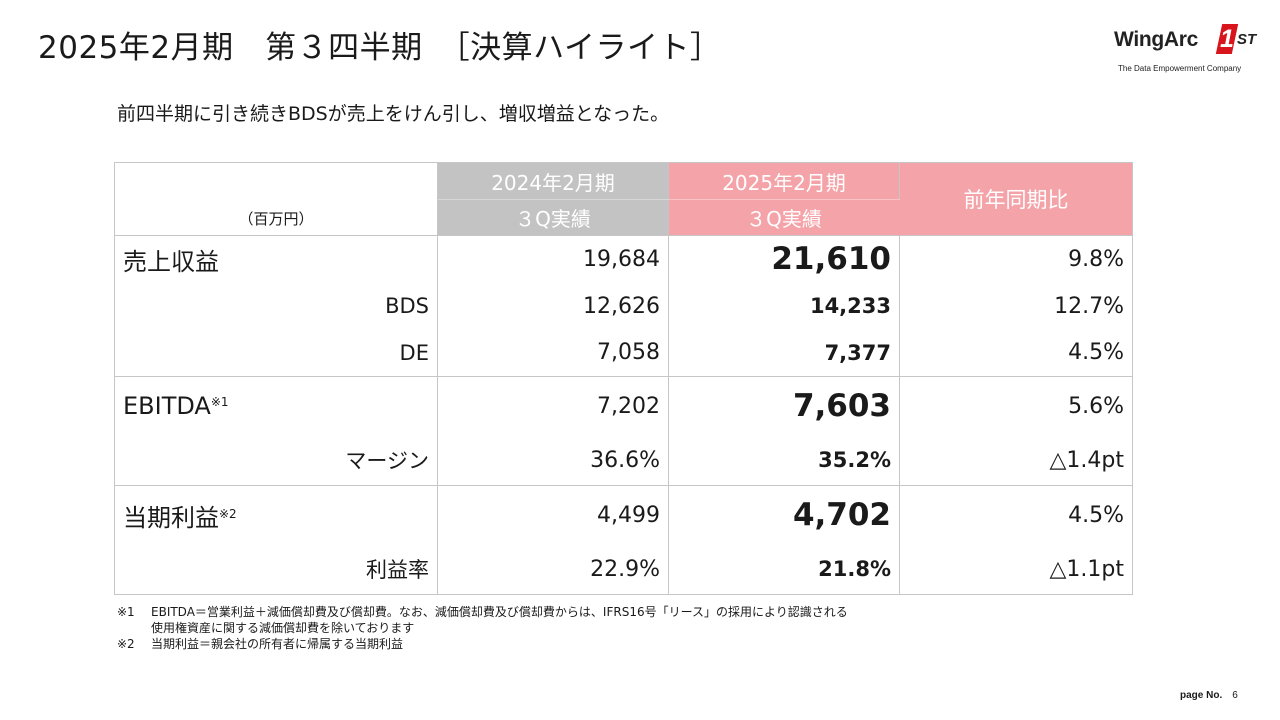 Image resolution: width=1280 pixels, height=720 pixels. What do you see at coordinates (553, 406) in the screenshot?
I see `cell-prev: 7,202` at bounding box center [553, 406].